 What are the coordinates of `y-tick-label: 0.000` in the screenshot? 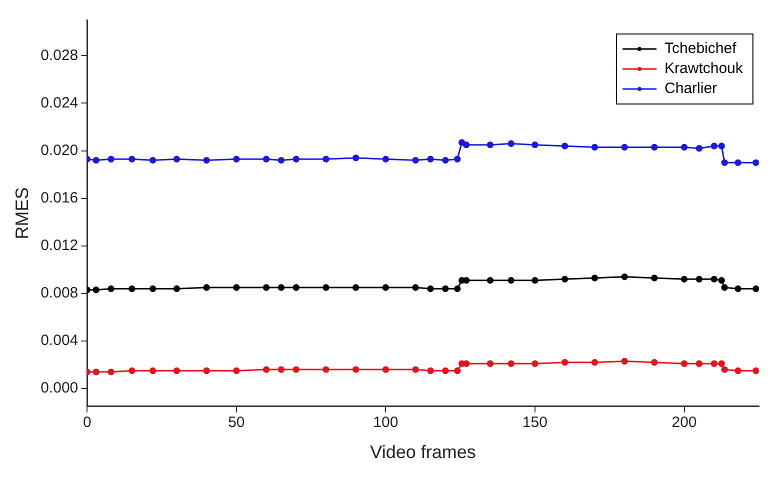 It's located at (59, 388).